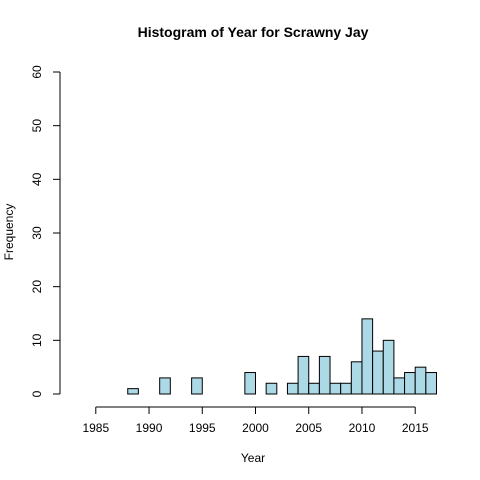 The height and width of the screenshot is (480, 480). What do you see at coordinates (308, 428) in the screenshot?
I see `x-tick-label: 2005` at bounding box center [308, 428].